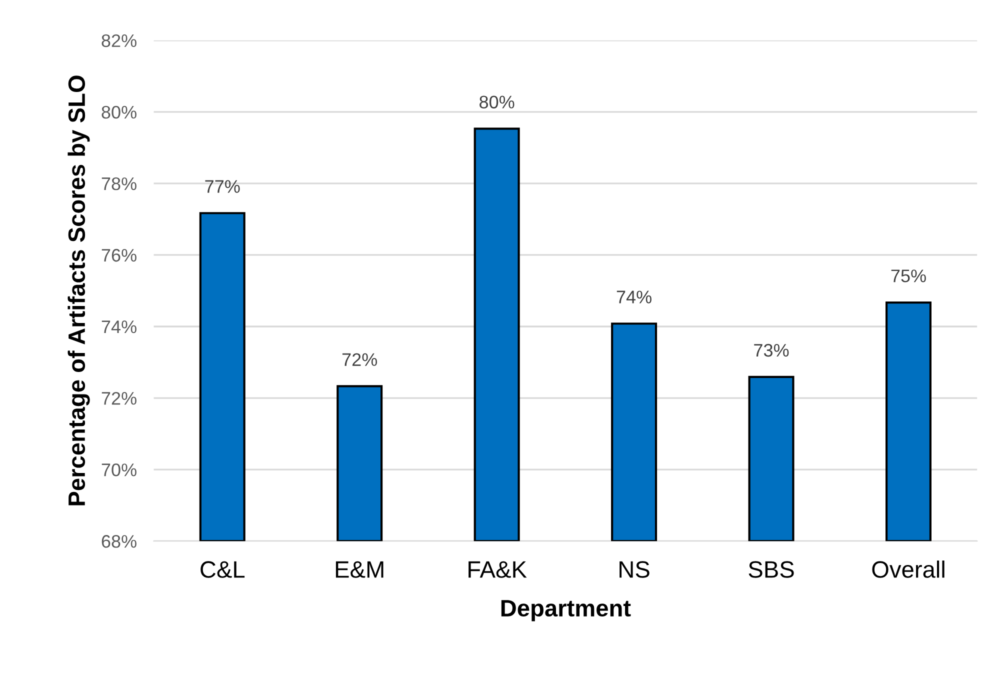  What do you see at coordinates (360, 569) in the screenshot?
I see `x-tick-label: E&M` at bounding box center [360, 569].